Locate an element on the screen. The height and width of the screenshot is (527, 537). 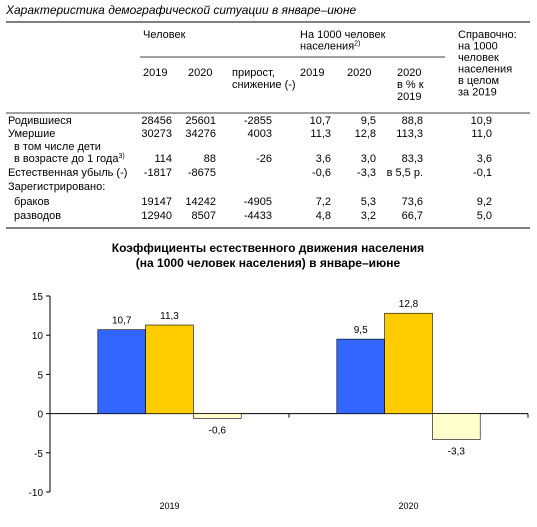
sub-header: в % к is located at coordinates (410, 85).